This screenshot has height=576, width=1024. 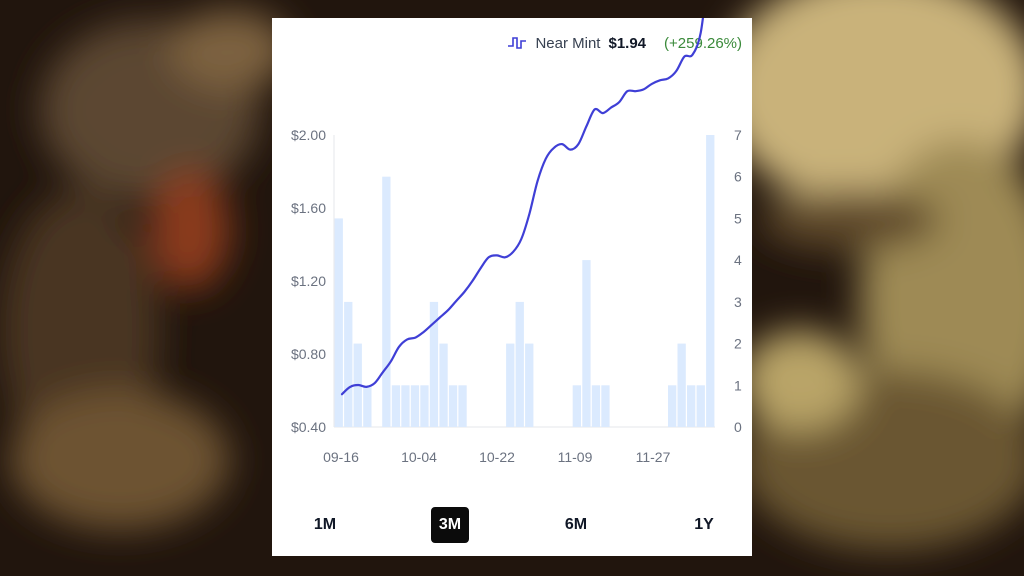 I want to click on y-left-tick-label: $0.40, so click(x=308, y=427).